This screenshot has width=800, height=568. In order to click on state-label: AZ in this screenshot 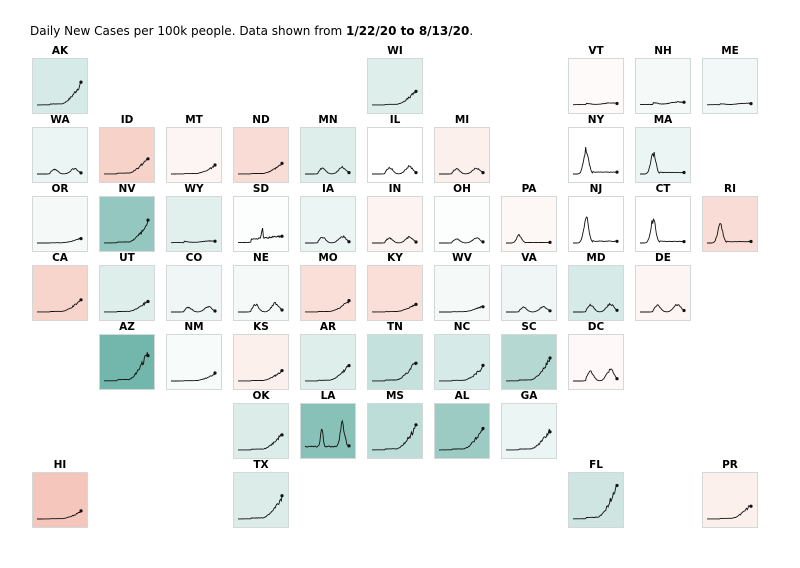, I will do `click(127, 327)`.